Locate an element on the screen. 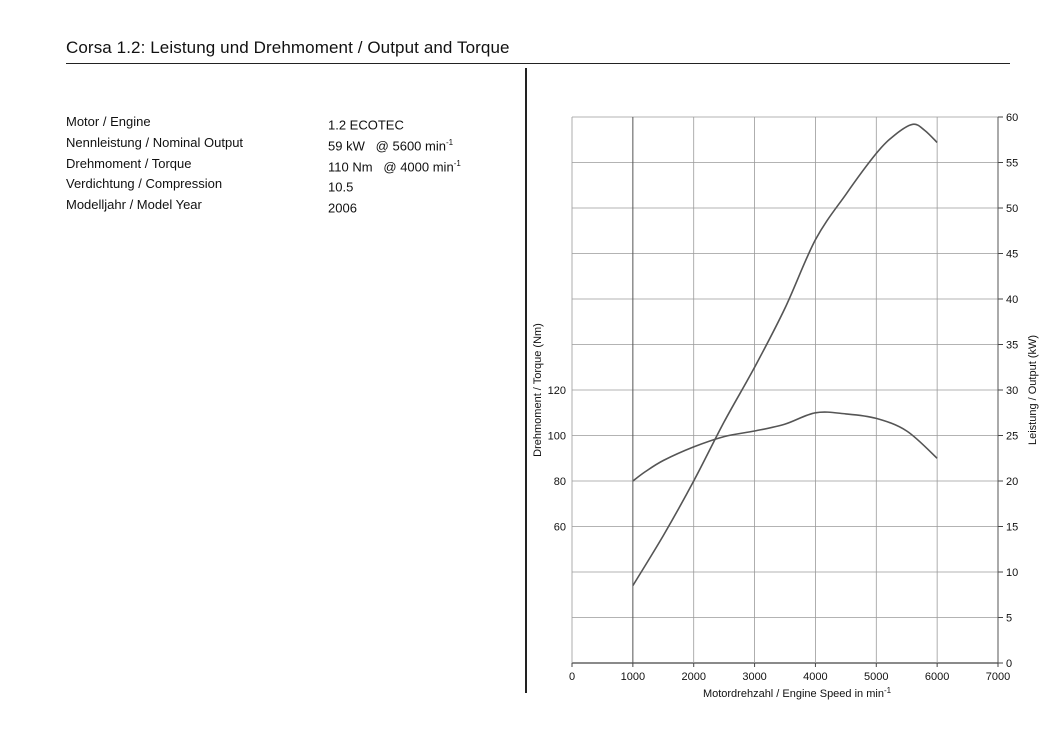 Image resolution: width=1052 pixels, height=743 pixels. x-axis-label: Motordrehzahl / Engine Speed in min-1 is located at coordinates (797, 693).